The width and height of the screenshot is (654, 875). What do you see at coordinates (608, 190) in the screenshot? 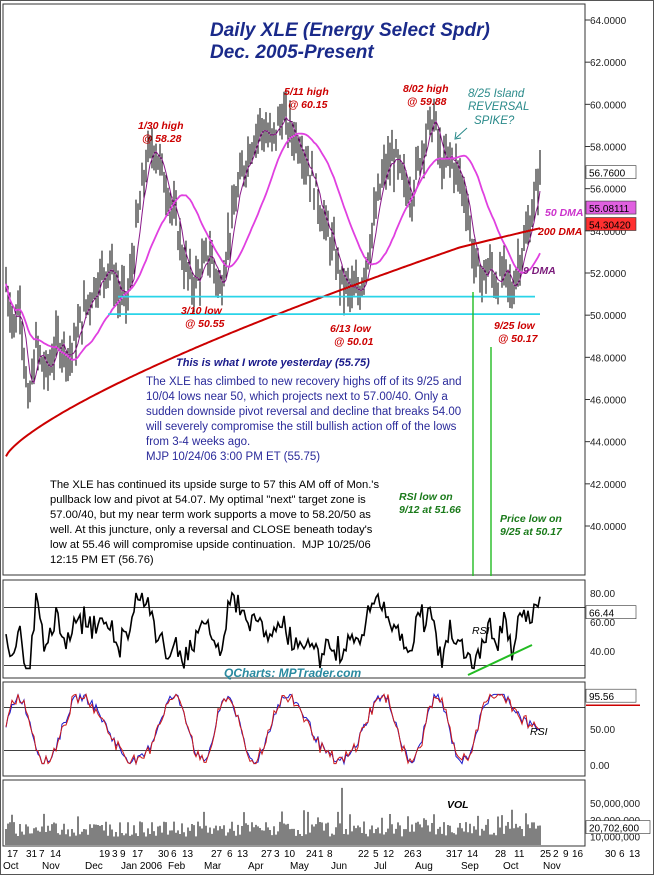
I see `price-tick-label: 56.0000` at bounding box center [608, 190].